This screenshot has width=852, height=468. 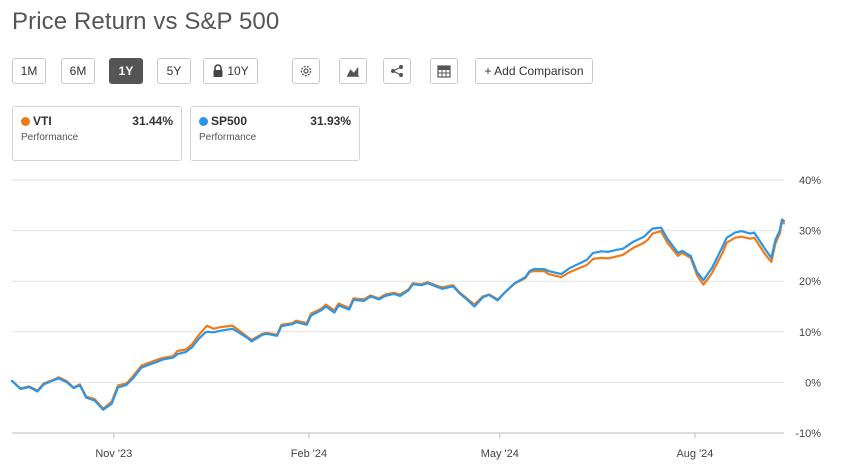 I want to click on y-tick-label: 40%, so click(x=810, y=181).